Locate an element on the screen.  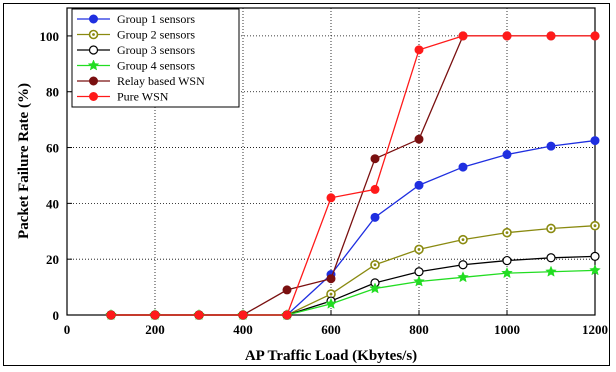
y-axis-title: Packet Failure Rate (%) is located at coordinates (24, 161).